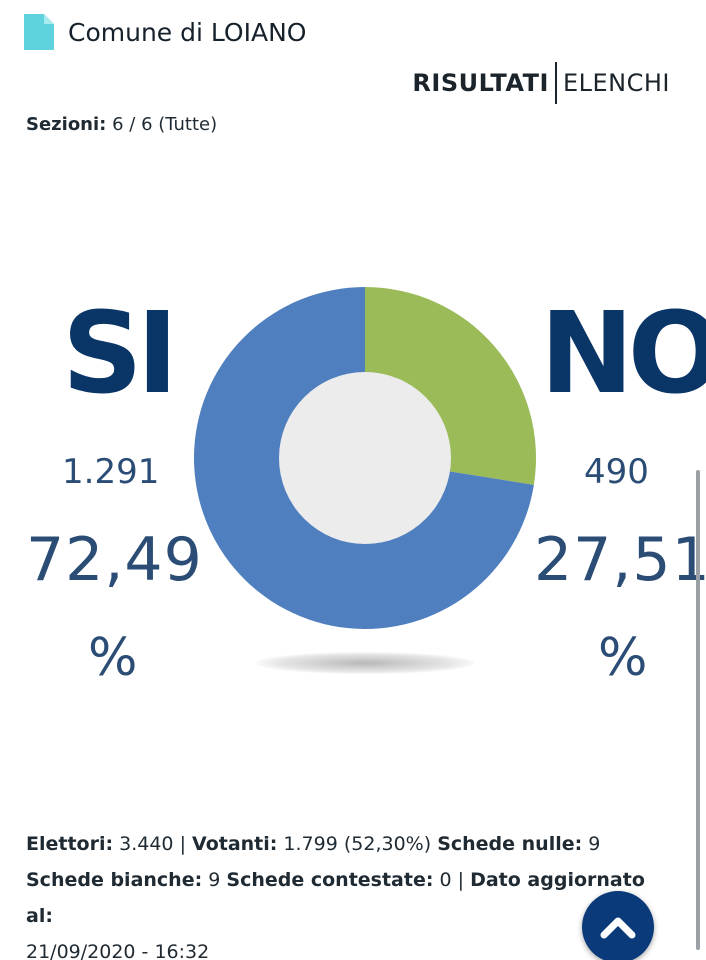 Image resolution: width=706 pixels, height=960 pixels. What do you see at coordinates (66, 124) in the screenshot?
I see `sezioni-label: Sezioni:` at bounding box center [66, 124].